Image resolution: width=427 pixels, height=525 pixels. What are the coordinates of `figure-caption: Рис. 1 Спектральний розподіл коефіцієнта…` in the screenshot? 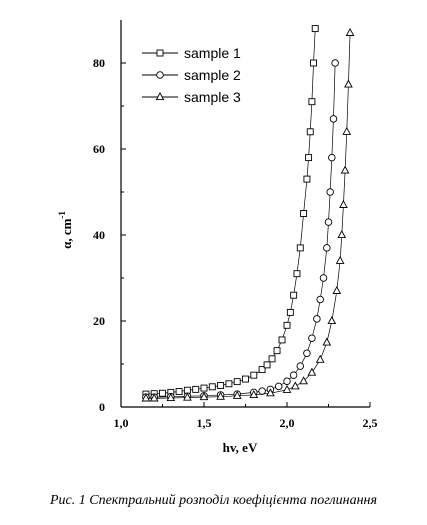 It's located at (213, 500).